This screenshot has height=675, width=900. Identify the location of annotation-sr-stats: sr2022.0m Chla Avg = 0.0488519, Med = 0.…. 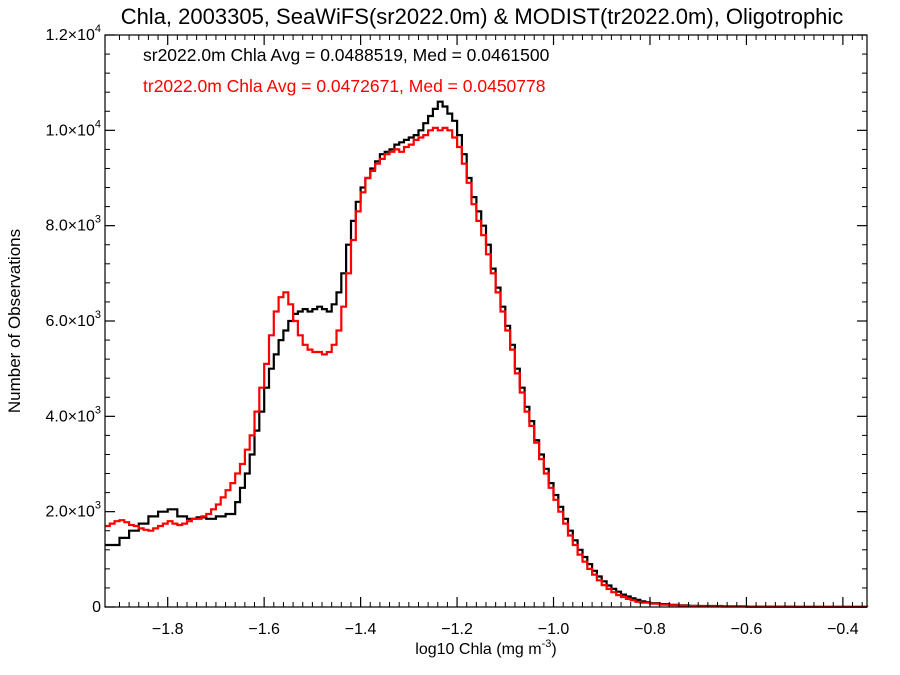
(346, 55).